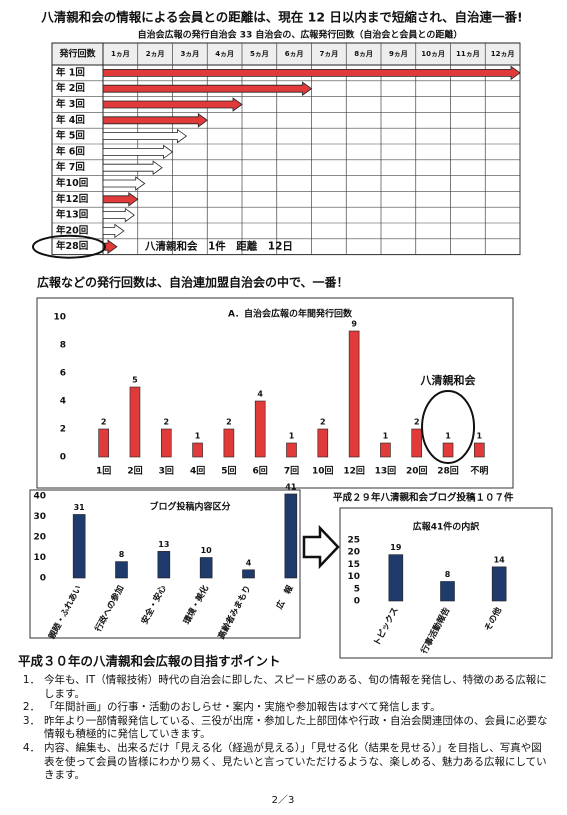  Describe the element at coordinates (80, 507) in the screenshot. I see `value-label: 31` at that location.